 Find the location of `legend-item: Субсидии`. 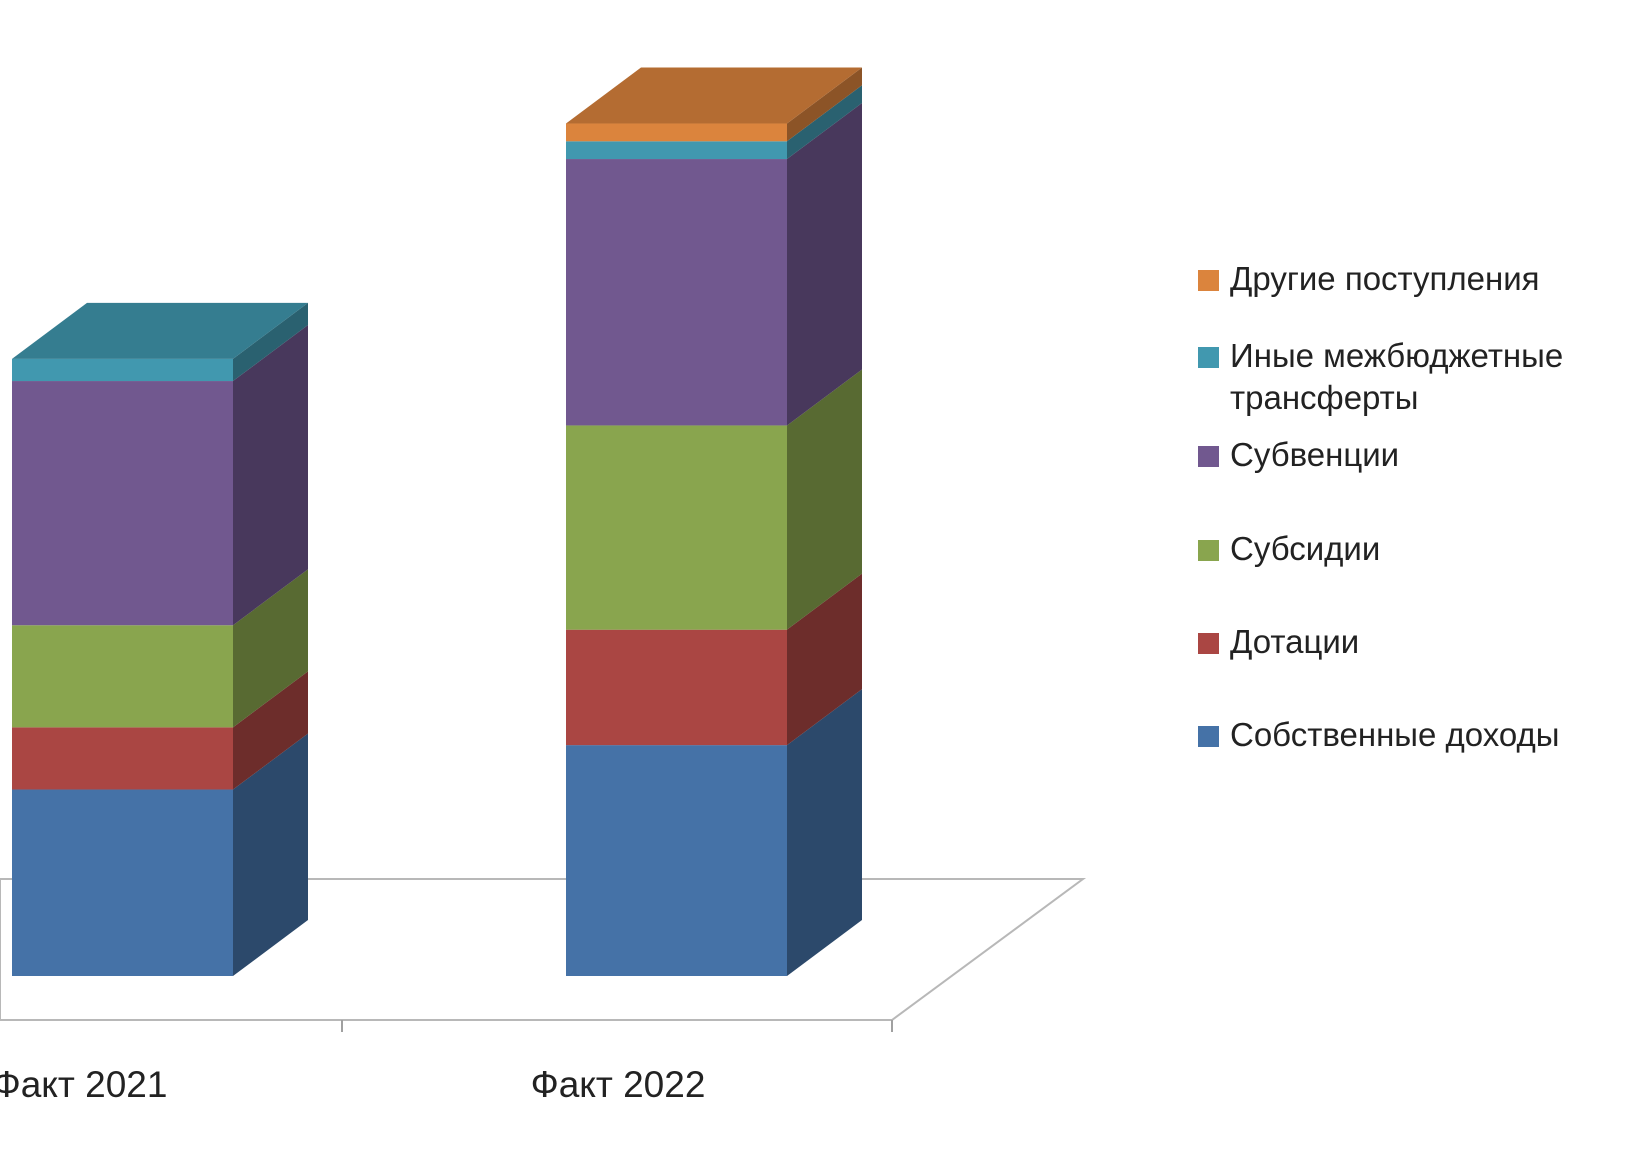

legend-item: Субсидии is located at coordinates (1414, 549).